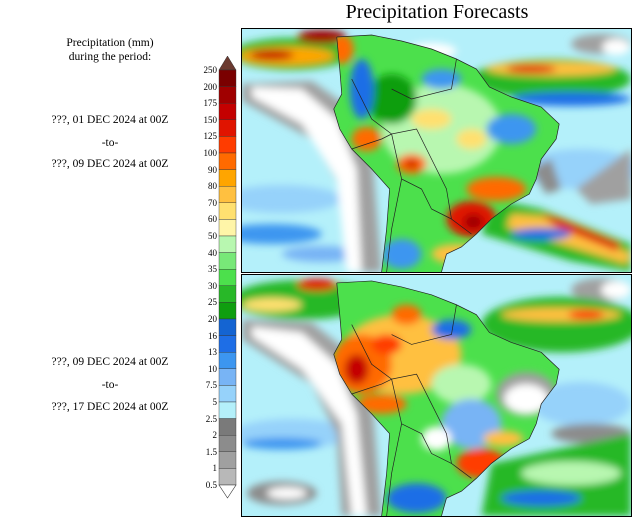  Describe the element at coordinates (210, 153) in the screenshot. I see `colorbar-tick-label: 100` at that location.